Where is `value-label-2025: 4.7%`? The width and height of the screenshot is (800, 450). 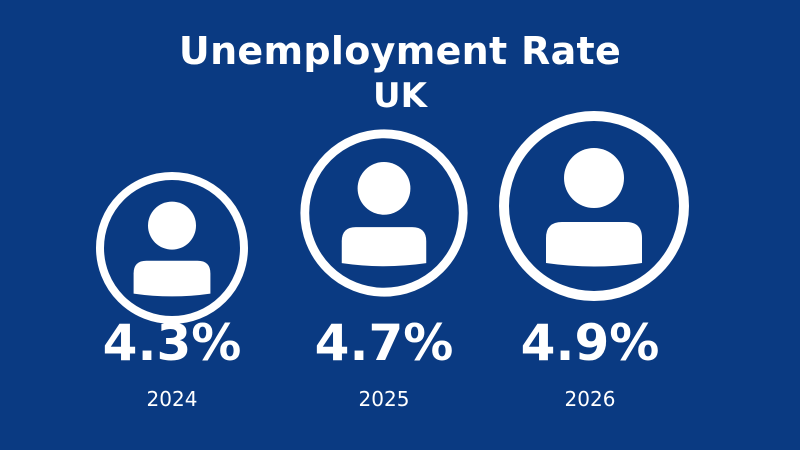 value-label-2025: 4.7% is located at coordinates (384, 343).